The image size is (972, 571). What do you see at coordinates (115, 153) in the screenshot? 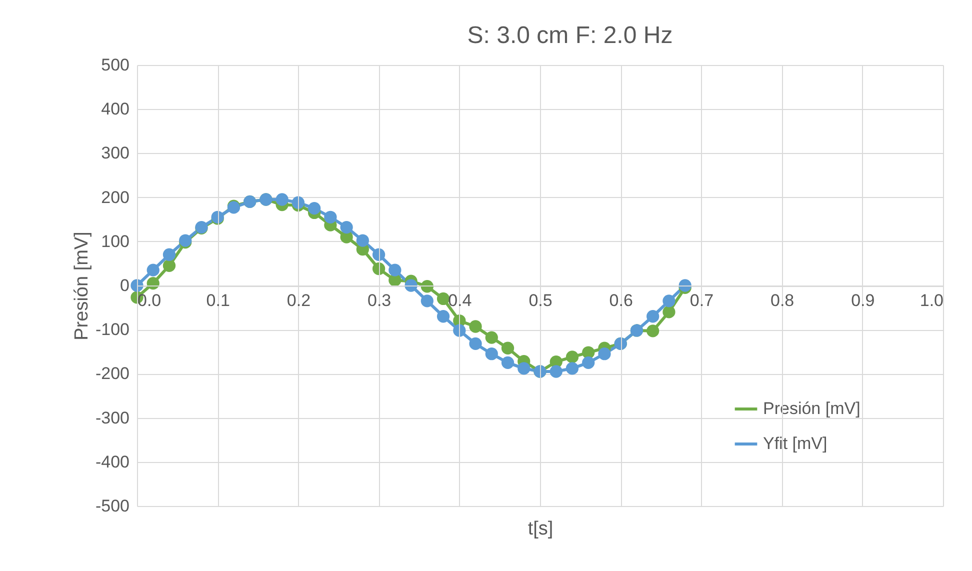
I see `y-tick-label: 300` at bounding box center [115, 153].